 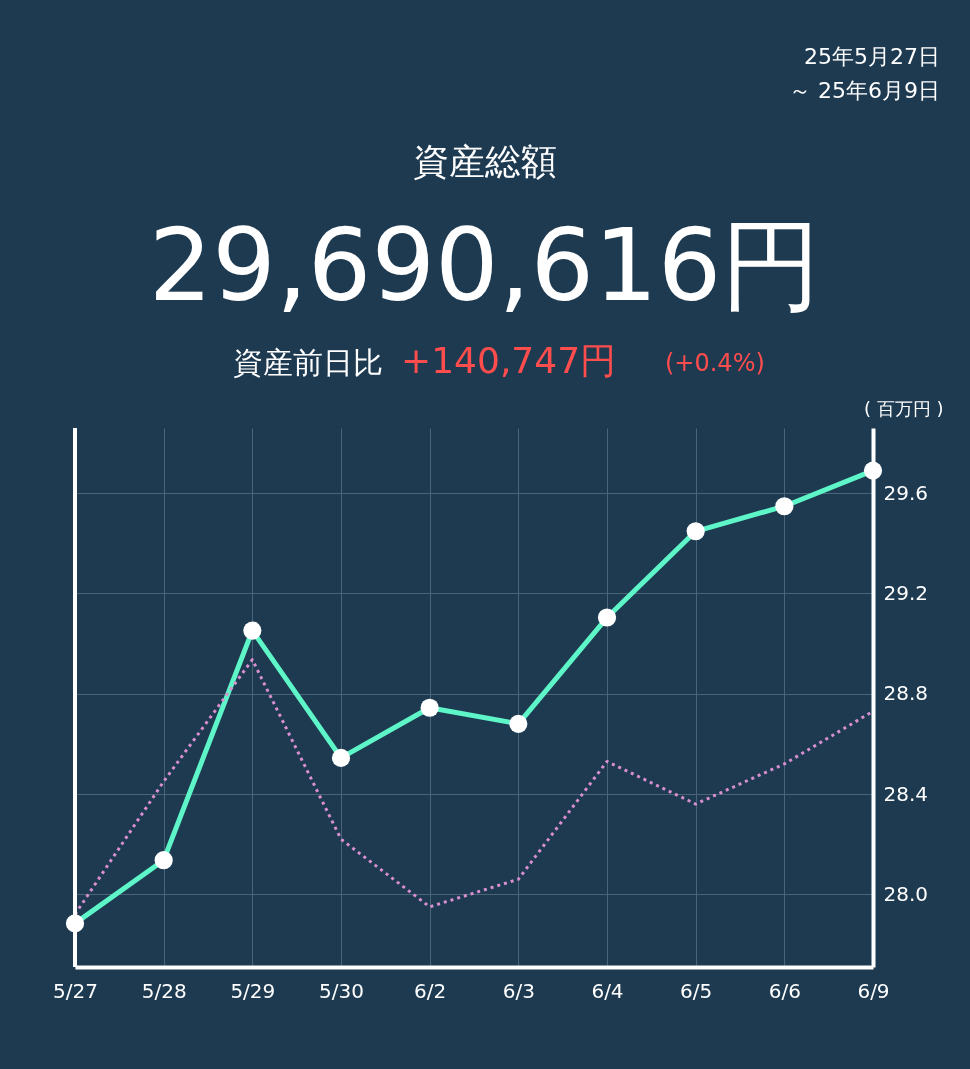 What do you see at coordinates (164, 990) in the screenshot?
I see `x-tick-label: 5/28` at bounding box center [164, 990].